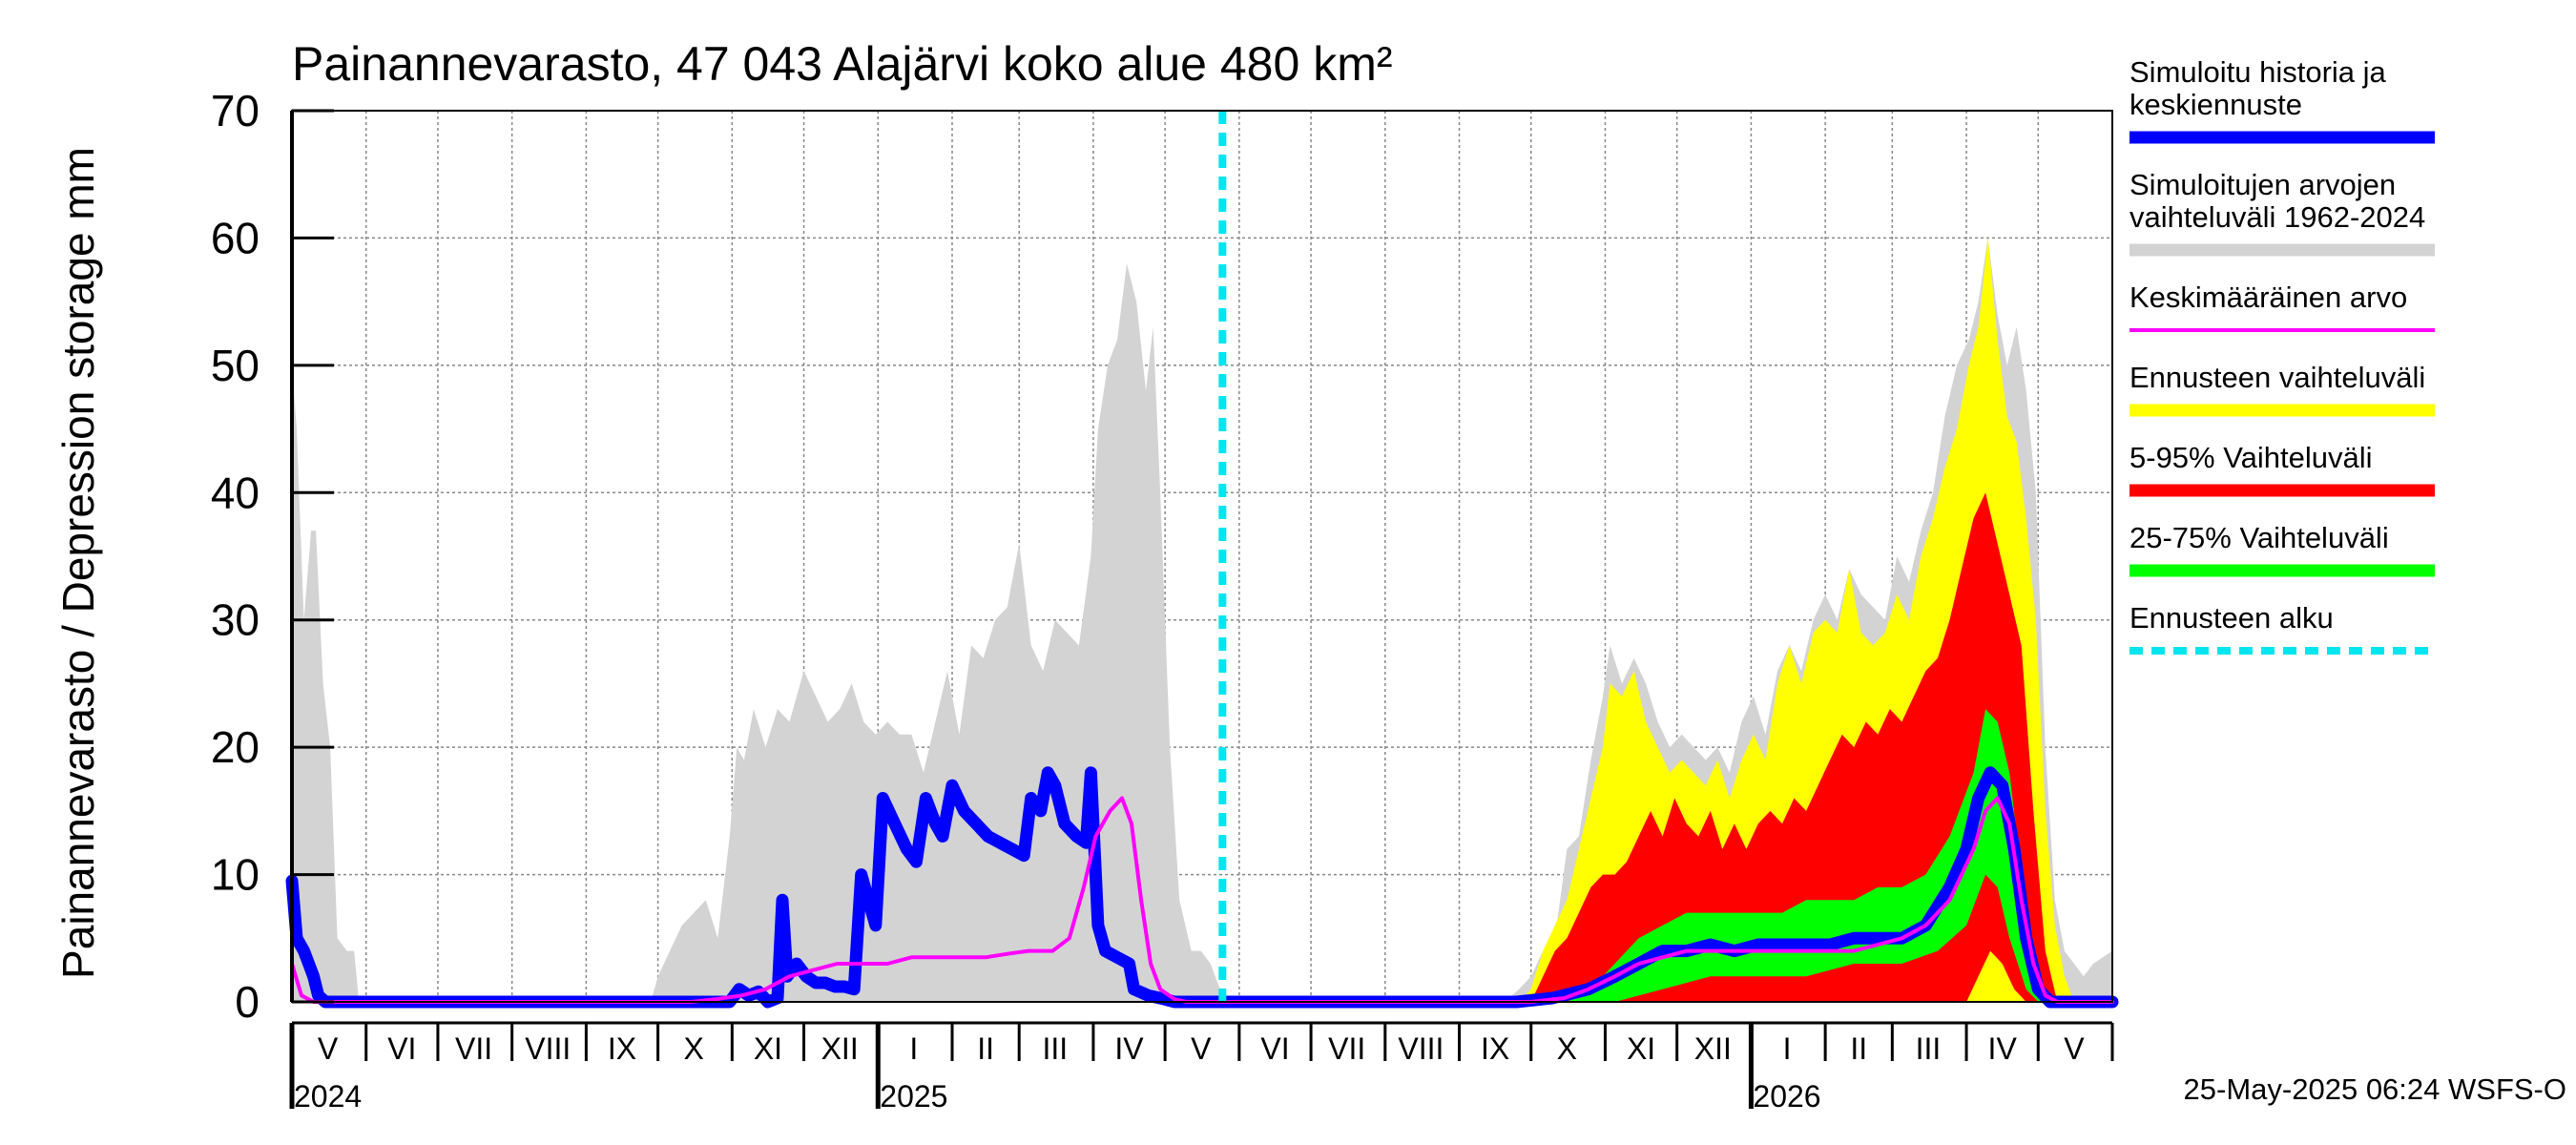  What do you see at coordinates (235, 620) in the screenshot?
I see `y-tick-label: 30` at bounding box center [235, 620].